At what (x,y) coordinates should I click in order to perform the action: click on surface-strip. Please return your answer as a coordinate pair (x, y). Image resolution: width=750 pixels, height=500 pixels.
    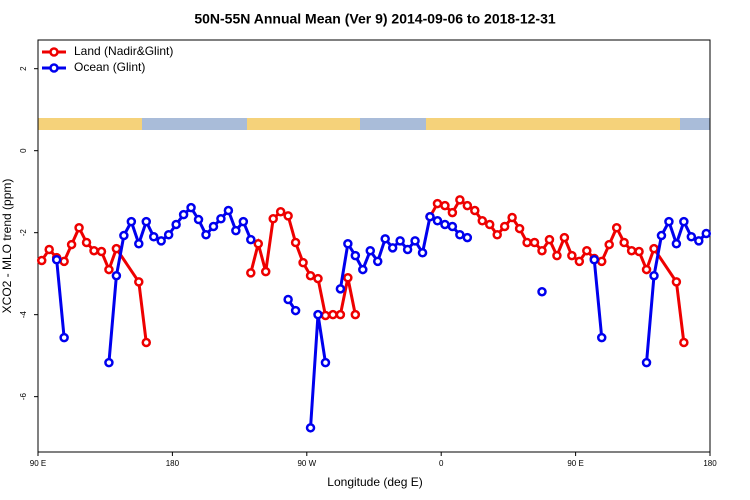
    Looking at the image, I should click on (374, 124).